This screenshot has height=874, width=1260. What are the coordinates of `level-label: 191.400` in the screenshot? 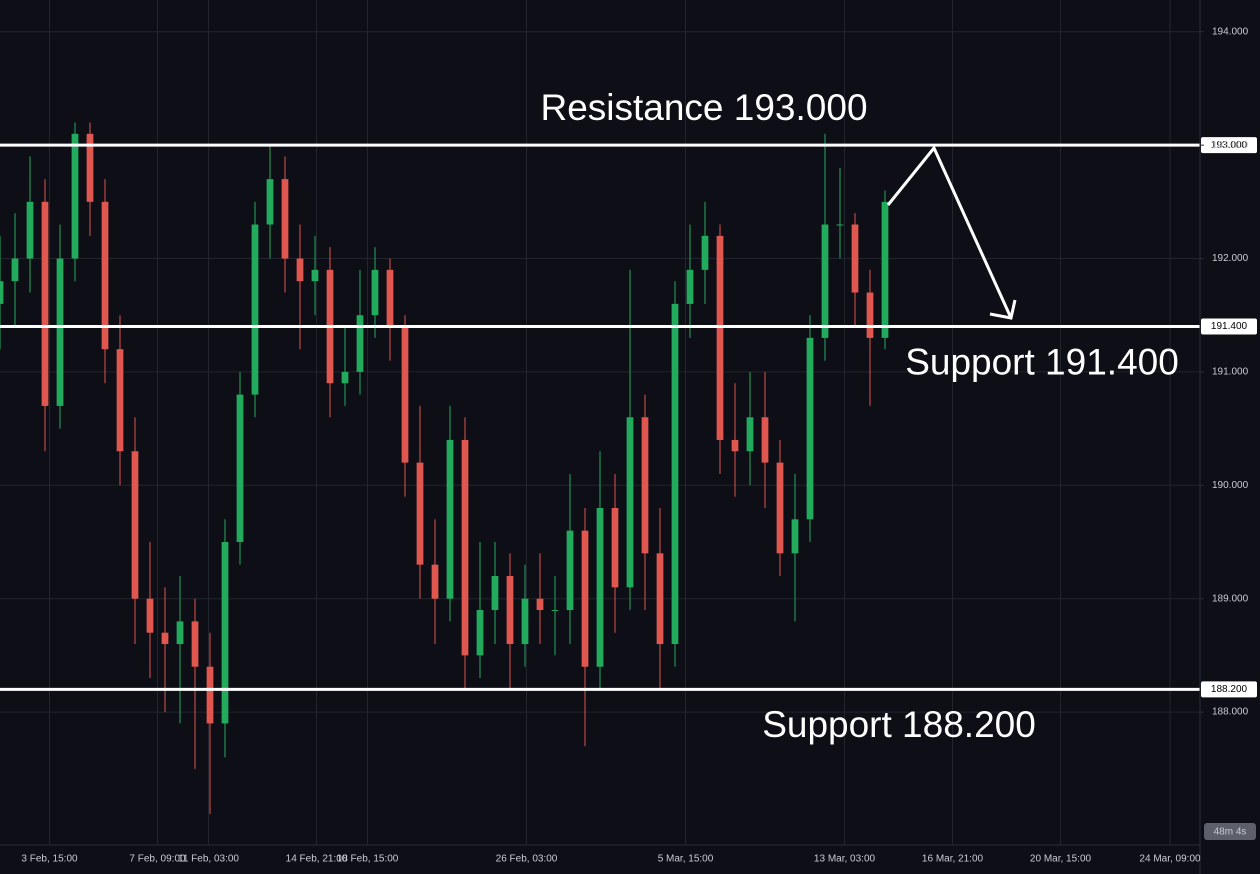 It's located at (1229, 326).